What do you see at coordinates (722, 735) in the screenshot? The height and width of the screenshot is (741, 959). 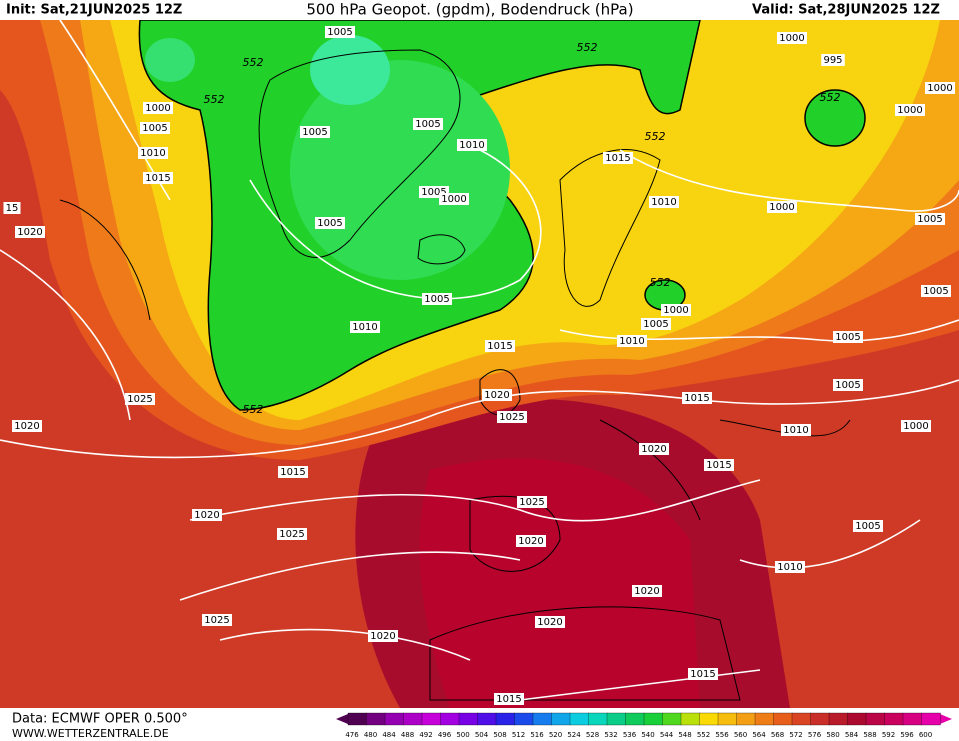 I see `legend-label: 556` at bounding box center [722, 735].